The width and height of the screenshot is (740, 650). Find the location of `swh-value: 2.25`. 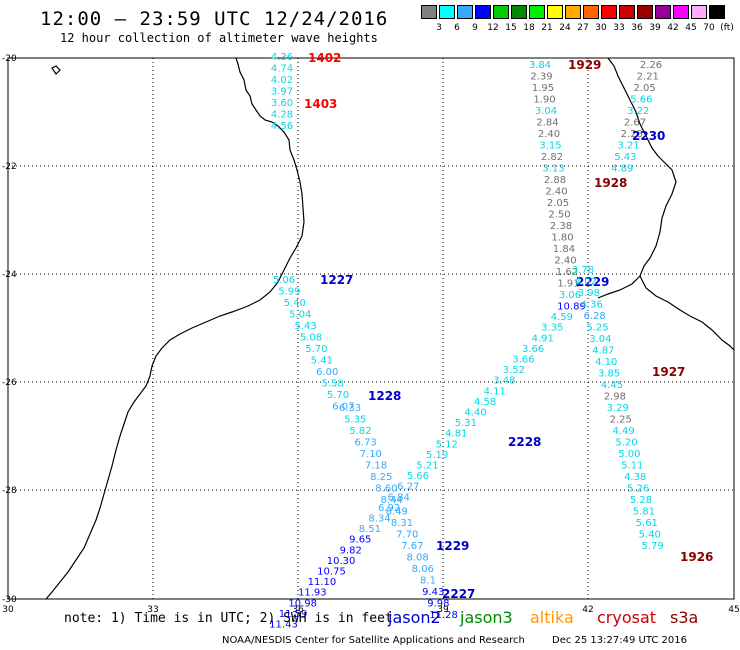

swh-value: 2.25 is located at coordinates (621, 420).